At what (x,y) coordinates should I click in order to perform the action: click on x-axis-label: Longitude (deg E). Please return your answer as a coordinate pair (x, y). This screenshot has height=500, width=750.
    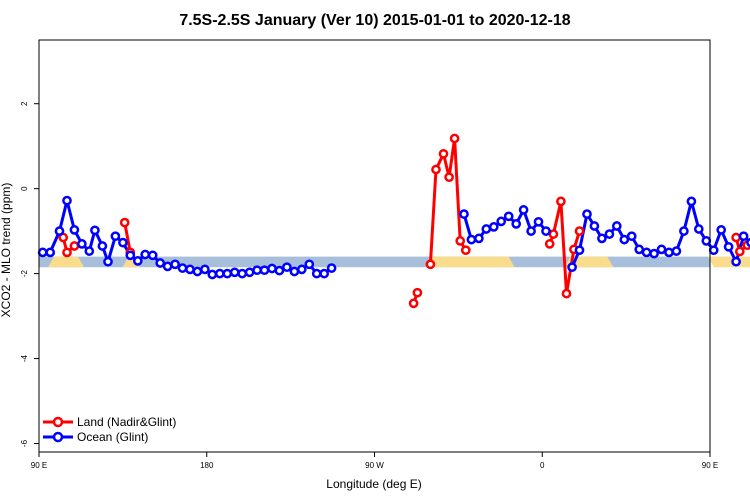
    Looking at the image, I should click on (373, 484).